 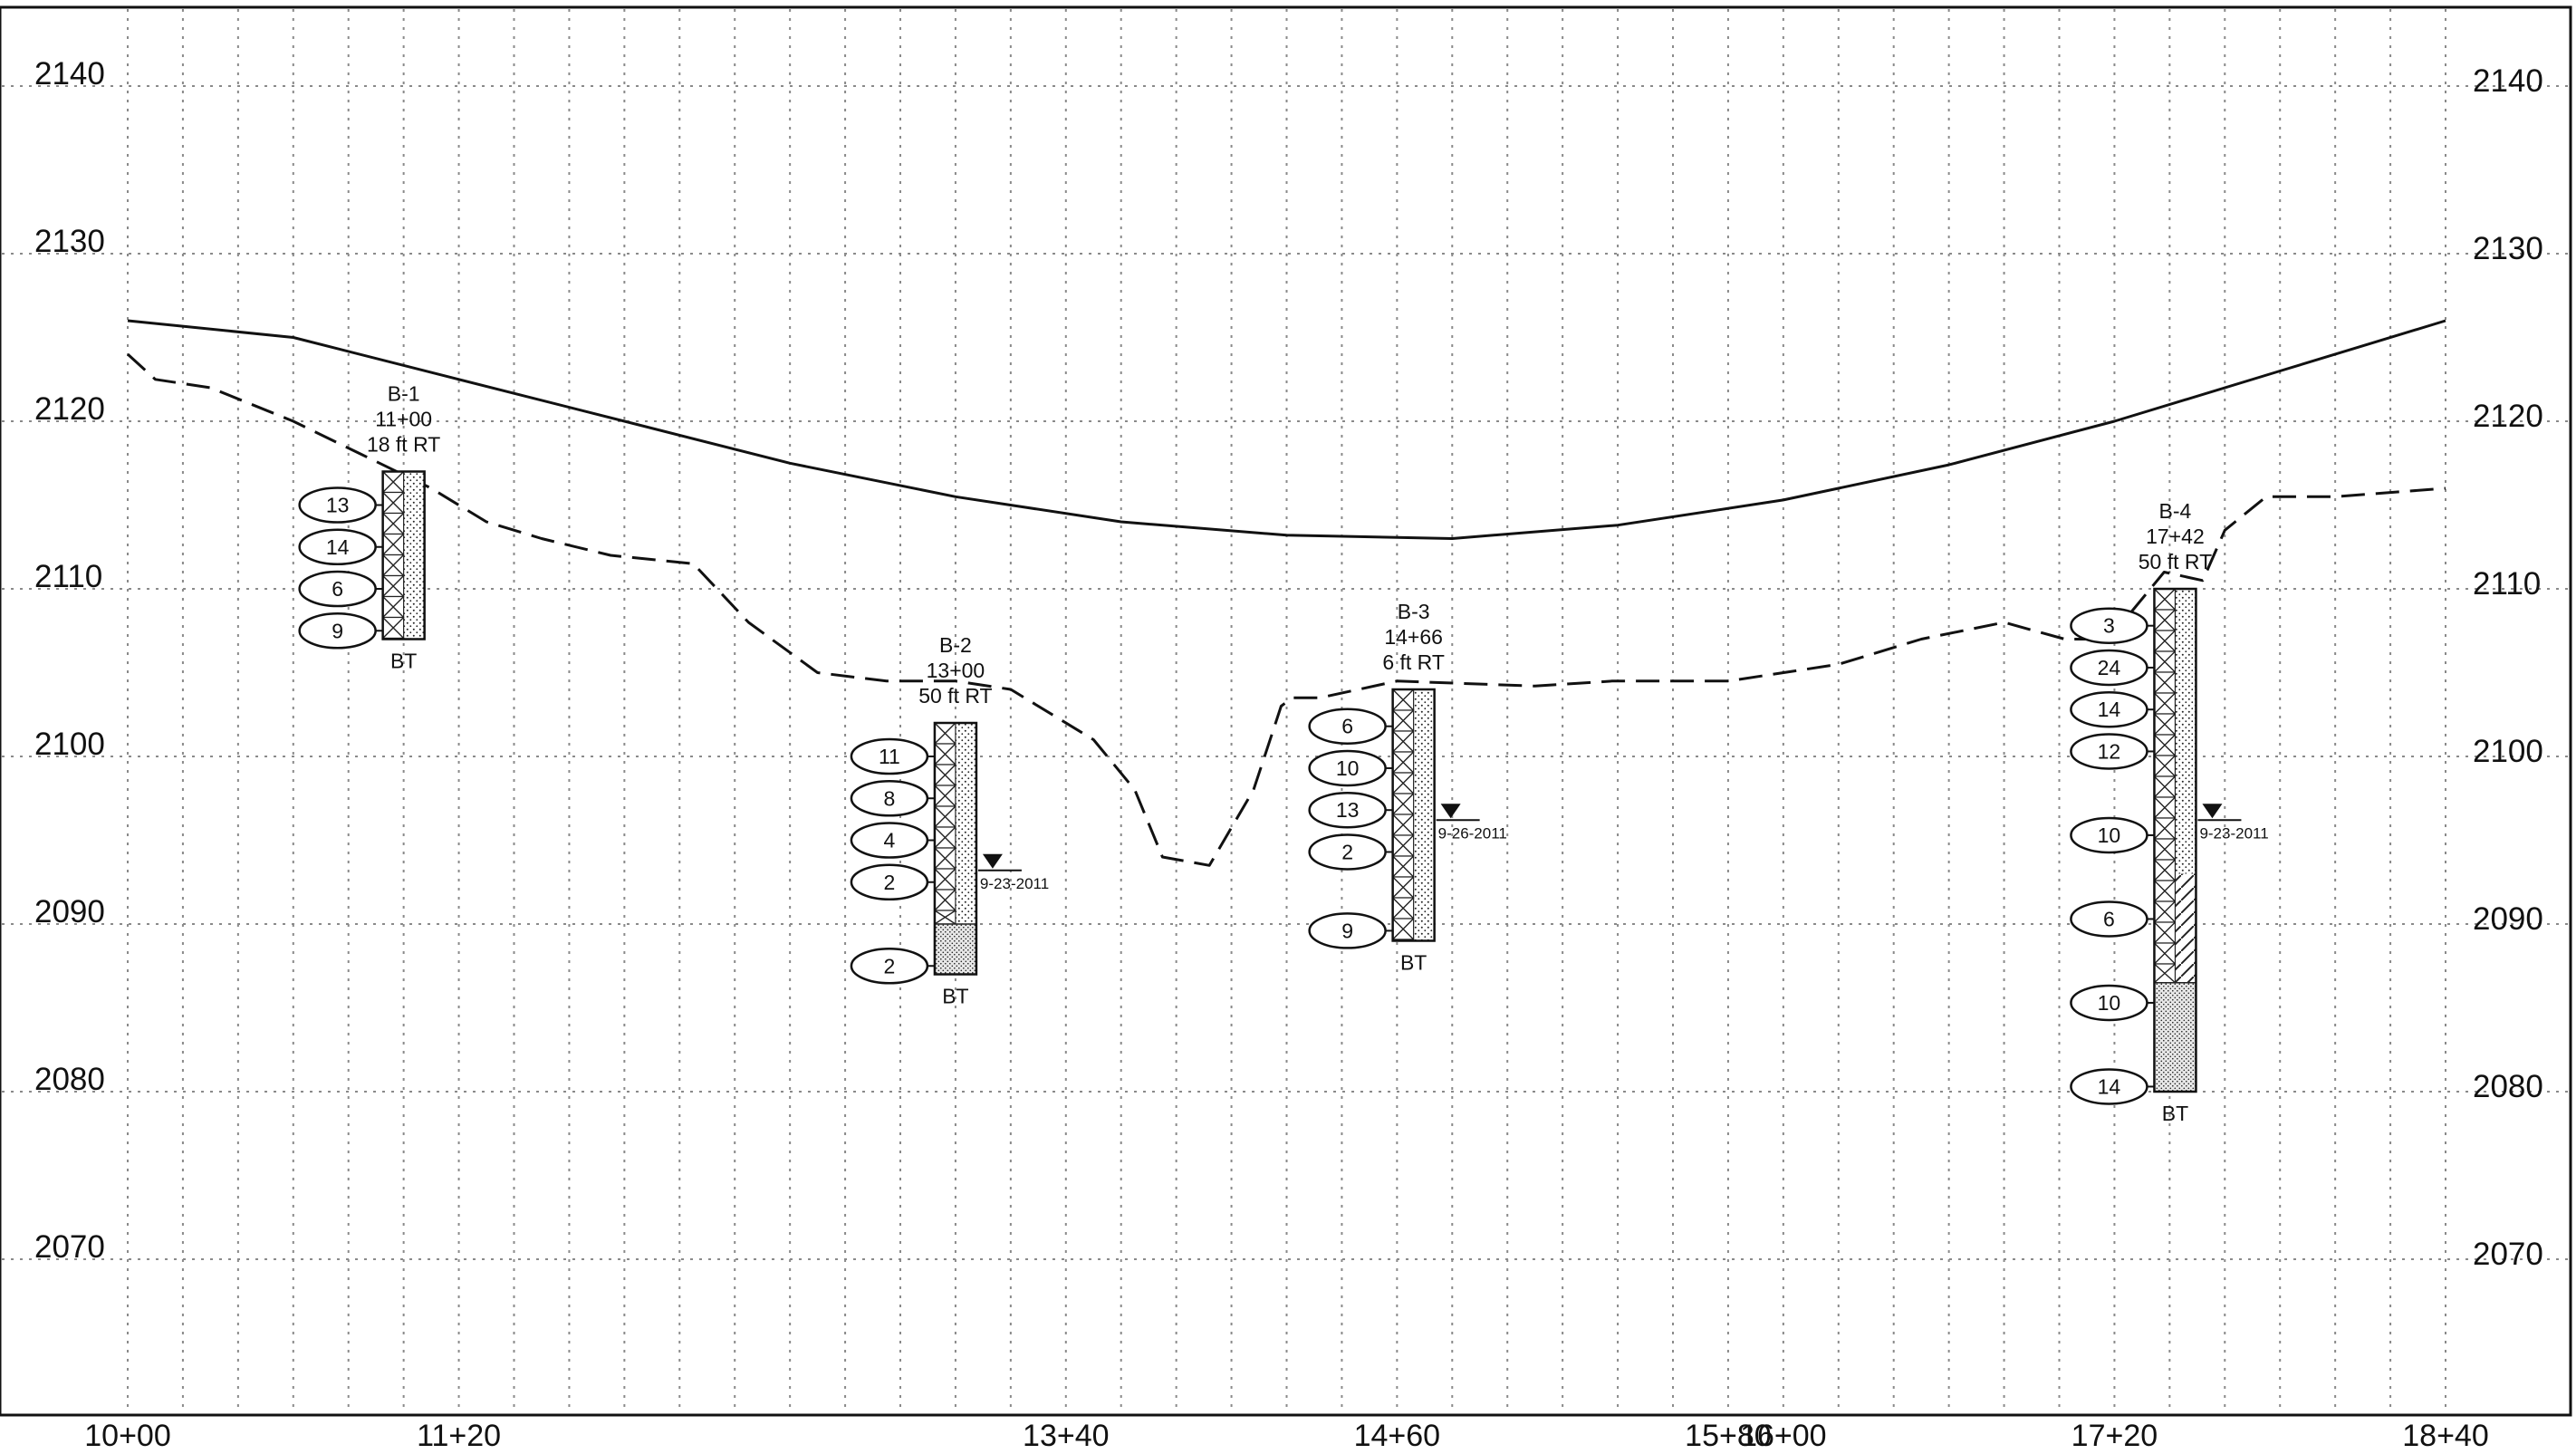 What do you see at coordinates (68, 576) in the screenshot?
I see `elevation-label-left: 2110` at bounding box center [68, 576].